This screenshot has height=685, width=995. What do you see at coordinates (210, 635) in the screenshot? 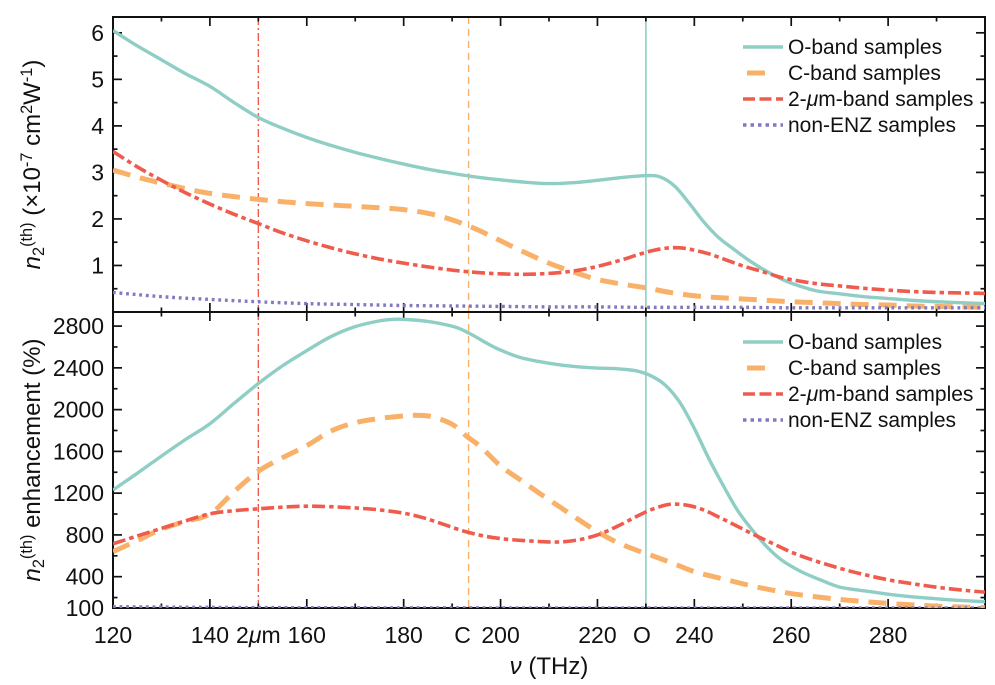
I see `x-tick-label: 140` at bounding box center [210, 635].